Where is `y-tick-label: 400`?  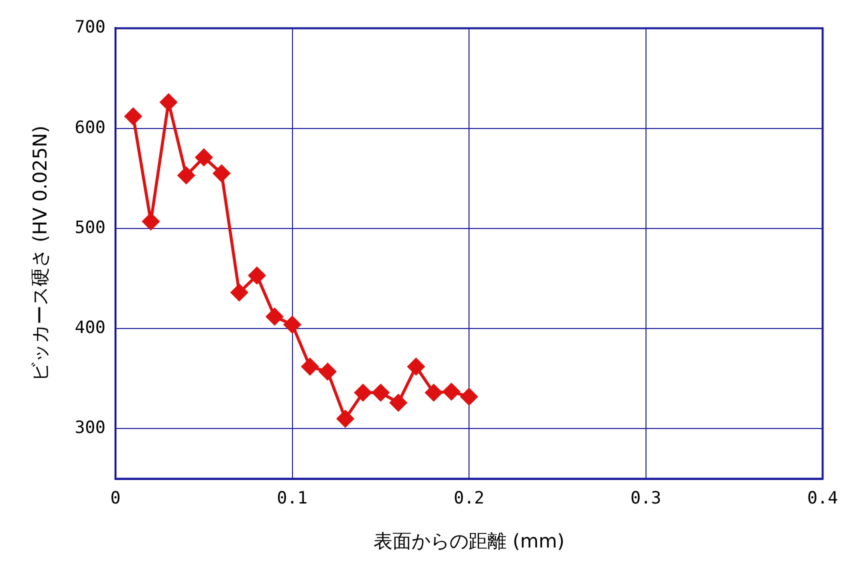 y-tick-label: 400 is located at coordinates (90, 328).